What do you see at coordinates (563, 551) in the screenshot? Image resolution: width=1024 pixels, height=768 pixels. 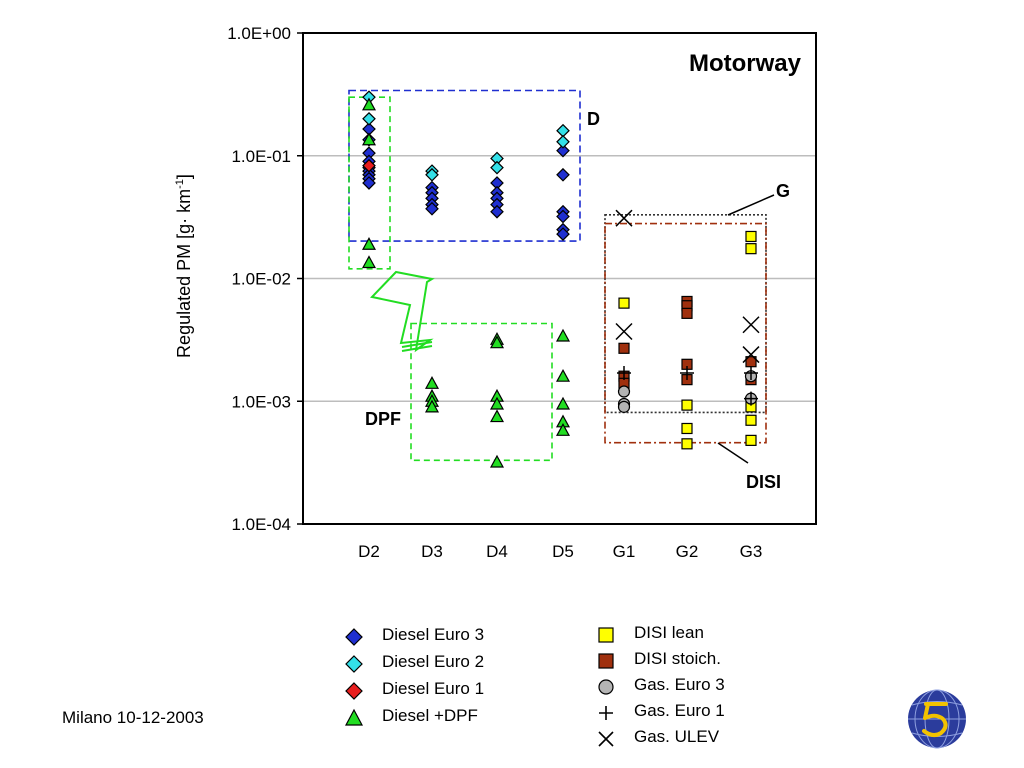 I see `x-tick-label: D5` at bounding box center [563, 551].